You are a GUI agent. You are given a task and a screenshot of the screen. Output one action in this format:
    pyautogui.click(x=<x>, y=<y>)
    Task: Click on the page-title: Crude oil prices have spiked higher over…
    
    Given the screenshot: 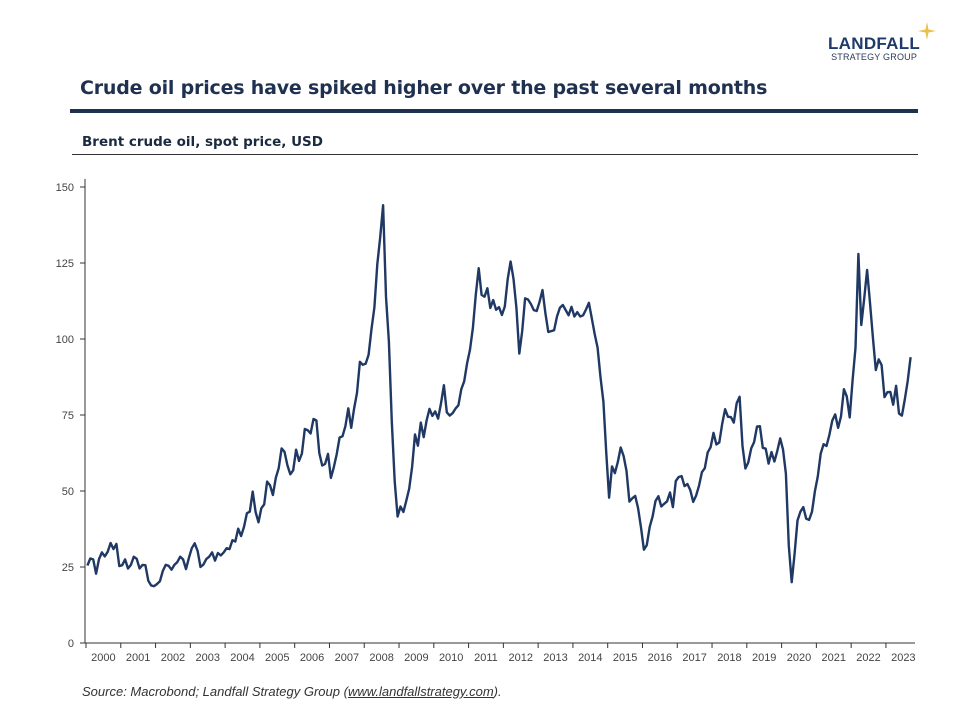 What is the action you would take?
    pyautogui.click(x=424, y=88)
    